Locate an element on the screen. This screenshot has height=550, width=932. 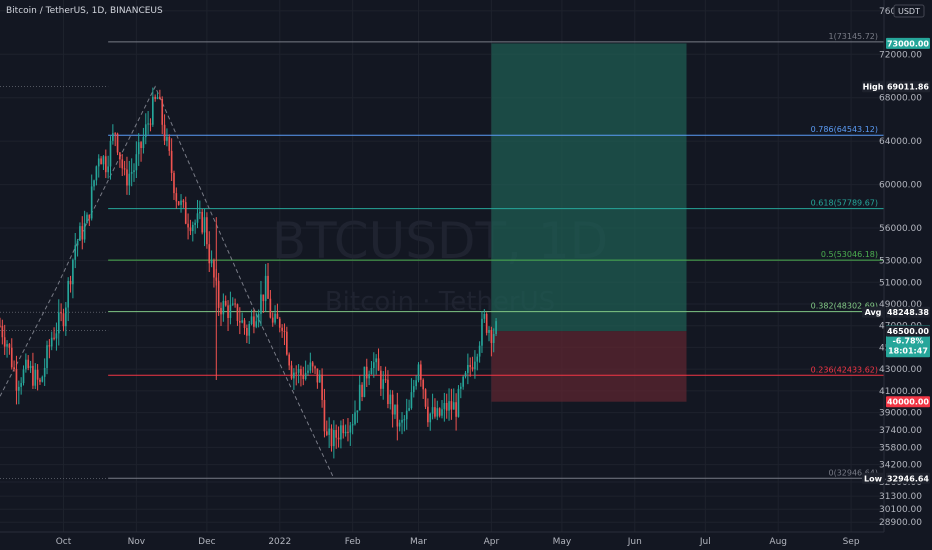
time-axis: Oct Nov Dec 2022 Feb Mar Apr May Jun Jul Aug Sep is located at coordinates (442, 539).